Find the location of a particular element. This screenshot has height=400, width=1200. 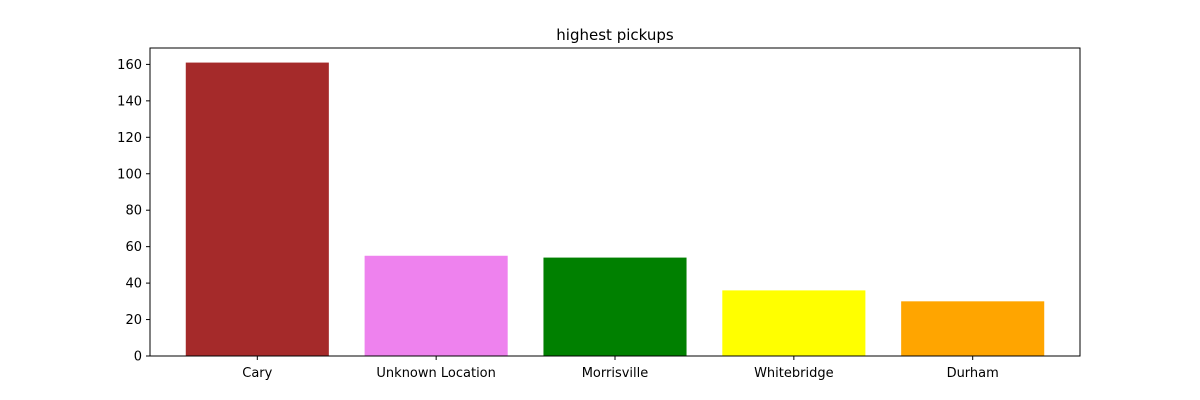

chart-title: highest pickups is located at coordinates (615, 35).